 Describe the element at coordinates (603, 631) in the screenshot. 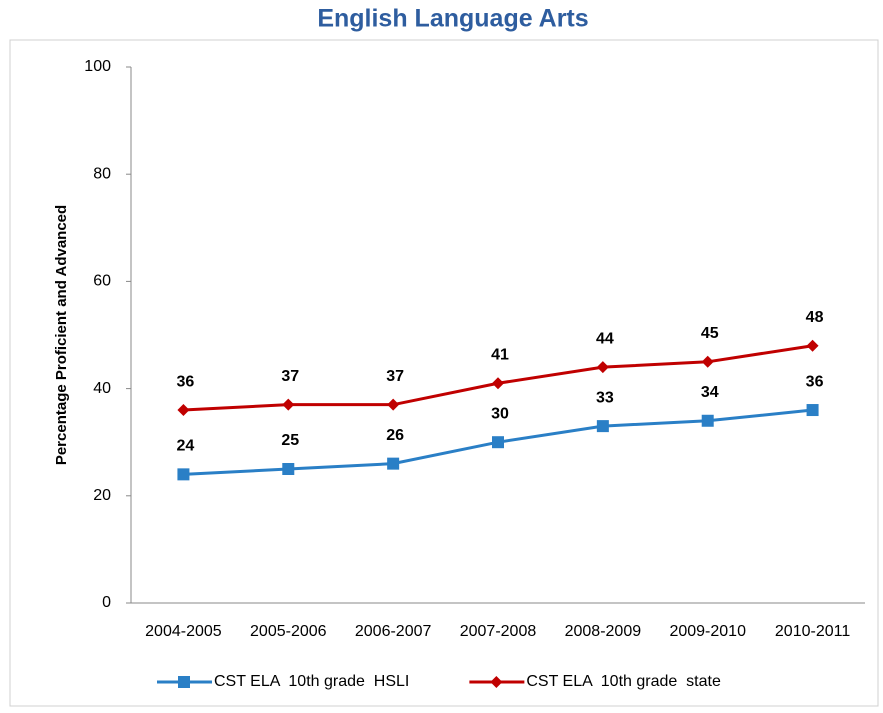

I see `x-tick-label: 2008-2009` at that location.